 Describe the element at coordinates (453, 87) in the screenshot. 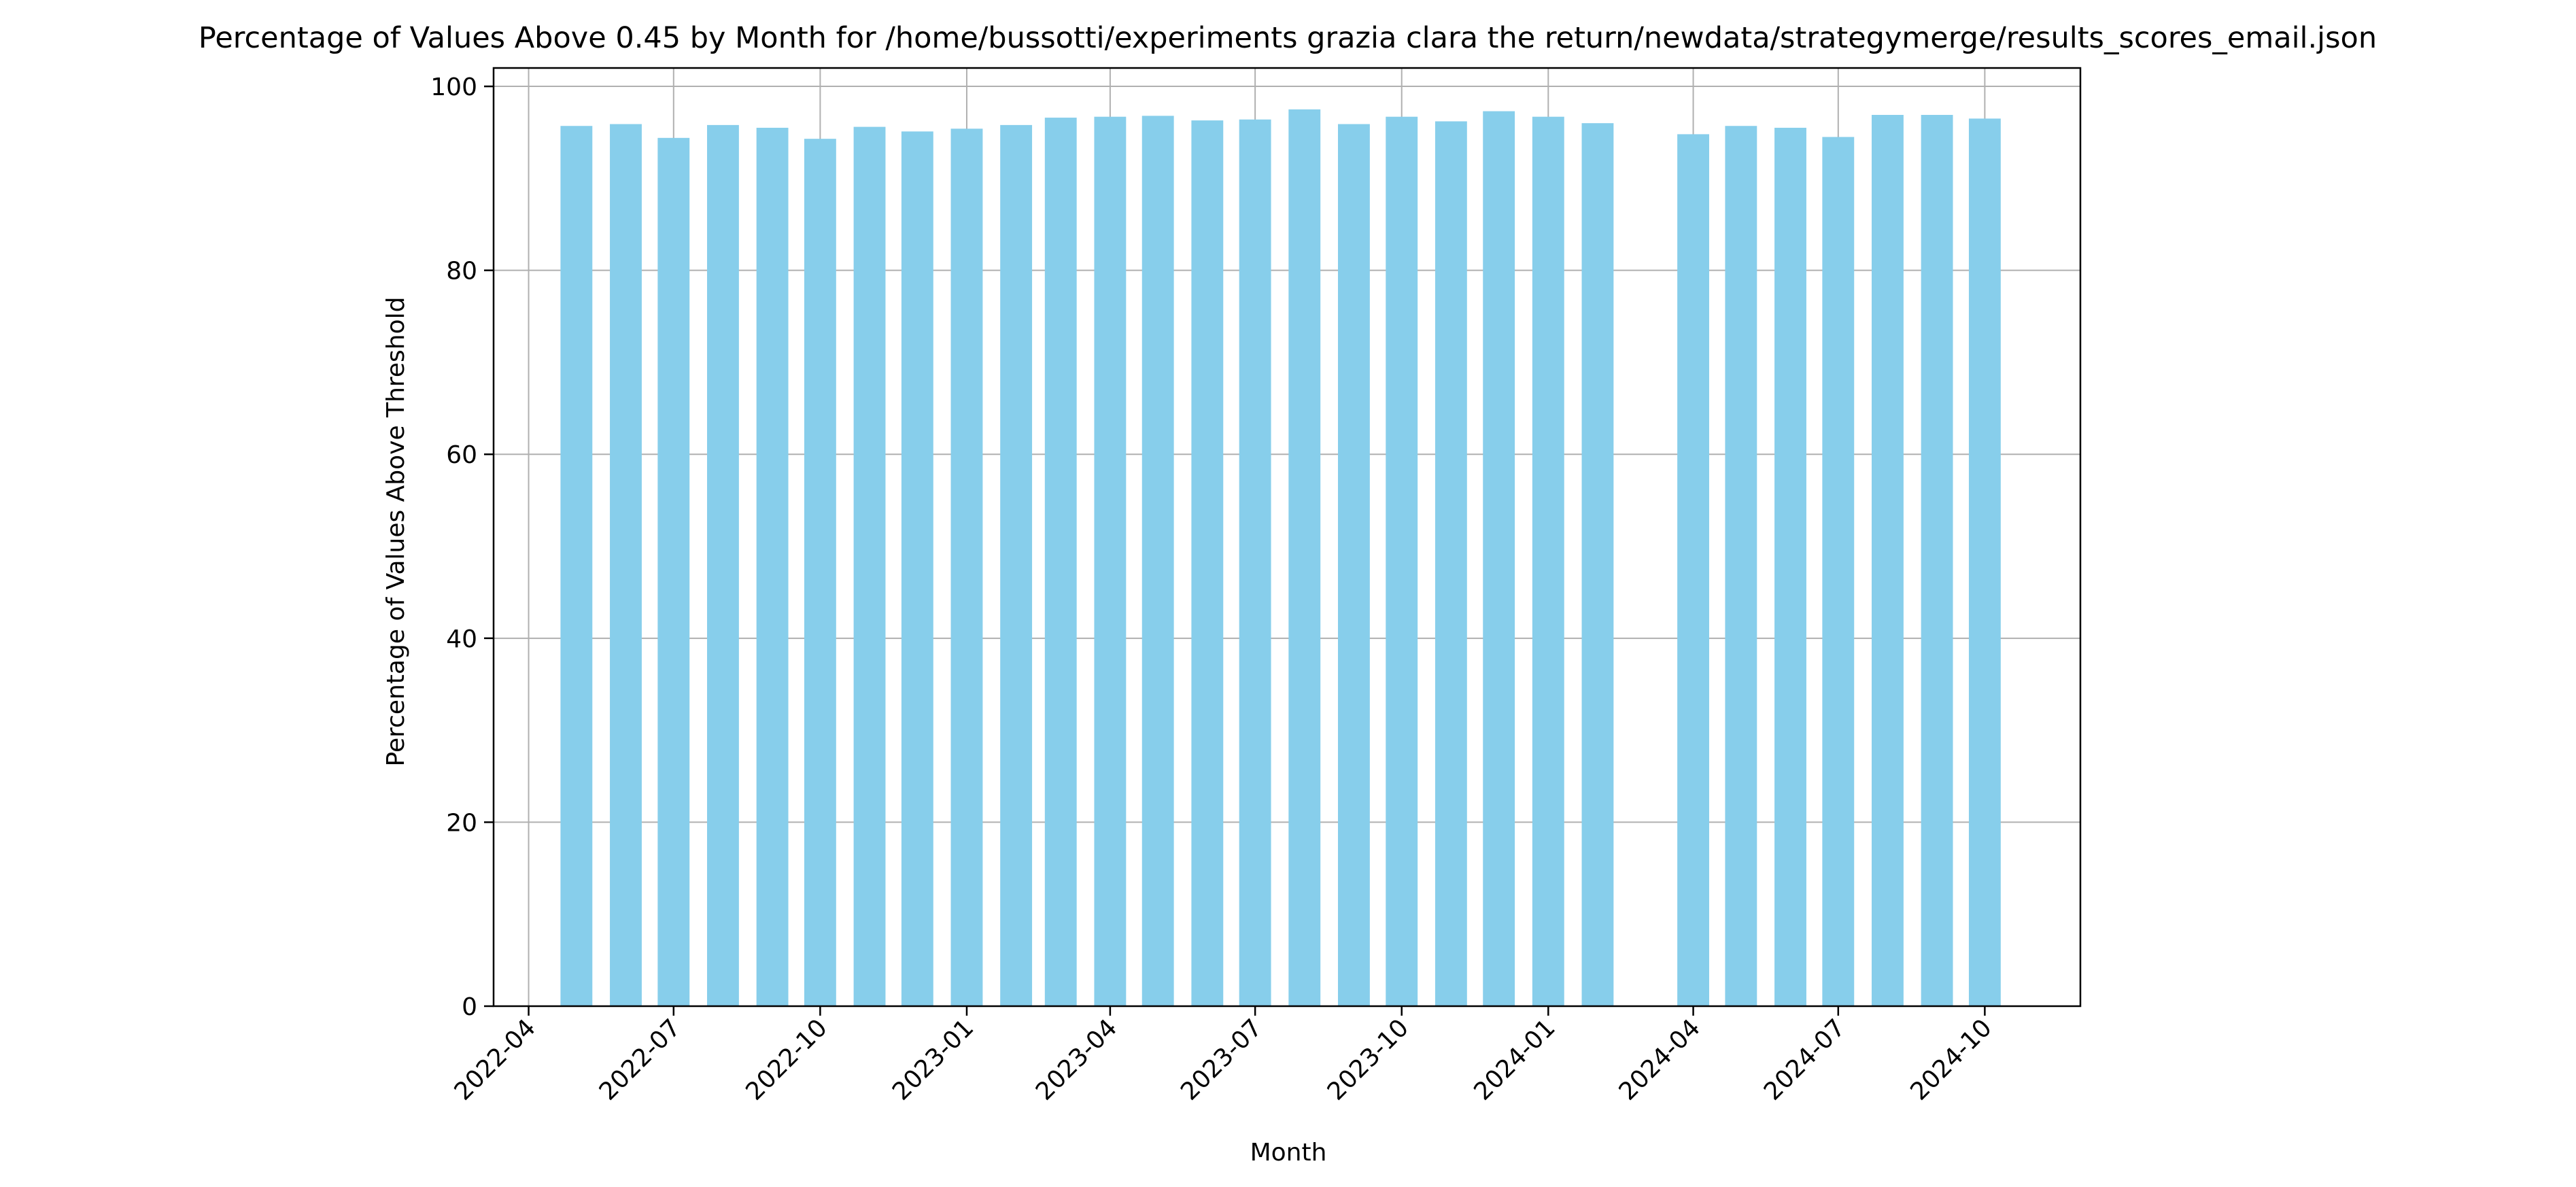

I see `y-tick-label: 100` at that location.